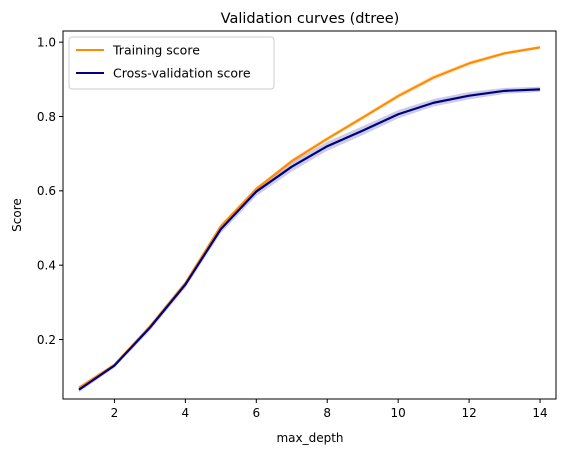  Describe the element at coordinates (17, 215) in the screenshot. I see `y-axis-label: Score` at that location.